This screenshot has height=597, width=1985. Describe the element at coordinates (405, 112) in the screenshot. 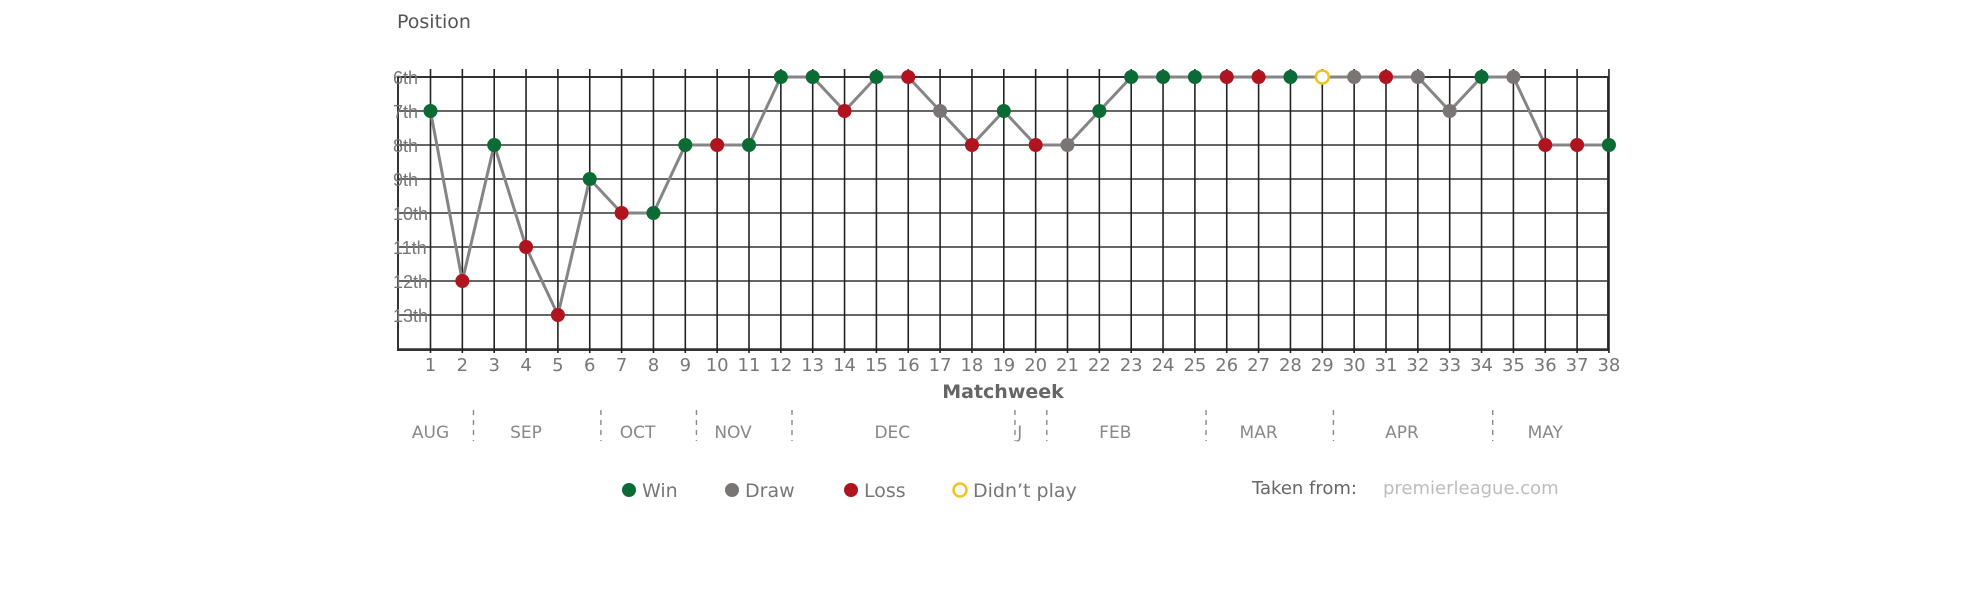

I see `y-tick-label: 7th` at that location.